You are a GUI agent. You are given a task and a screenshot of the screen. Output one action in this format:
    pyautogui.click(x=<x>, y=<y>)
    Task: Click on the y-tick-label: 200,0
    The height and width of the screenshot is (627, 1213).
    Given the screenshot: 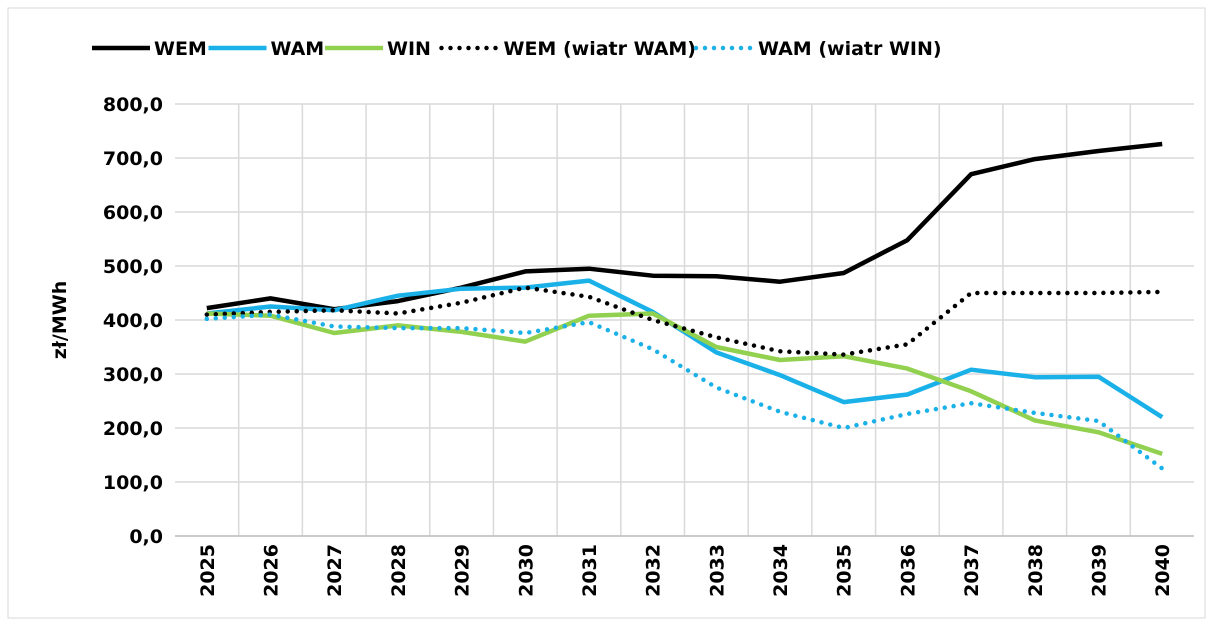 What is the action you would take?
    pyautogui.click(x=133, y=429)
    